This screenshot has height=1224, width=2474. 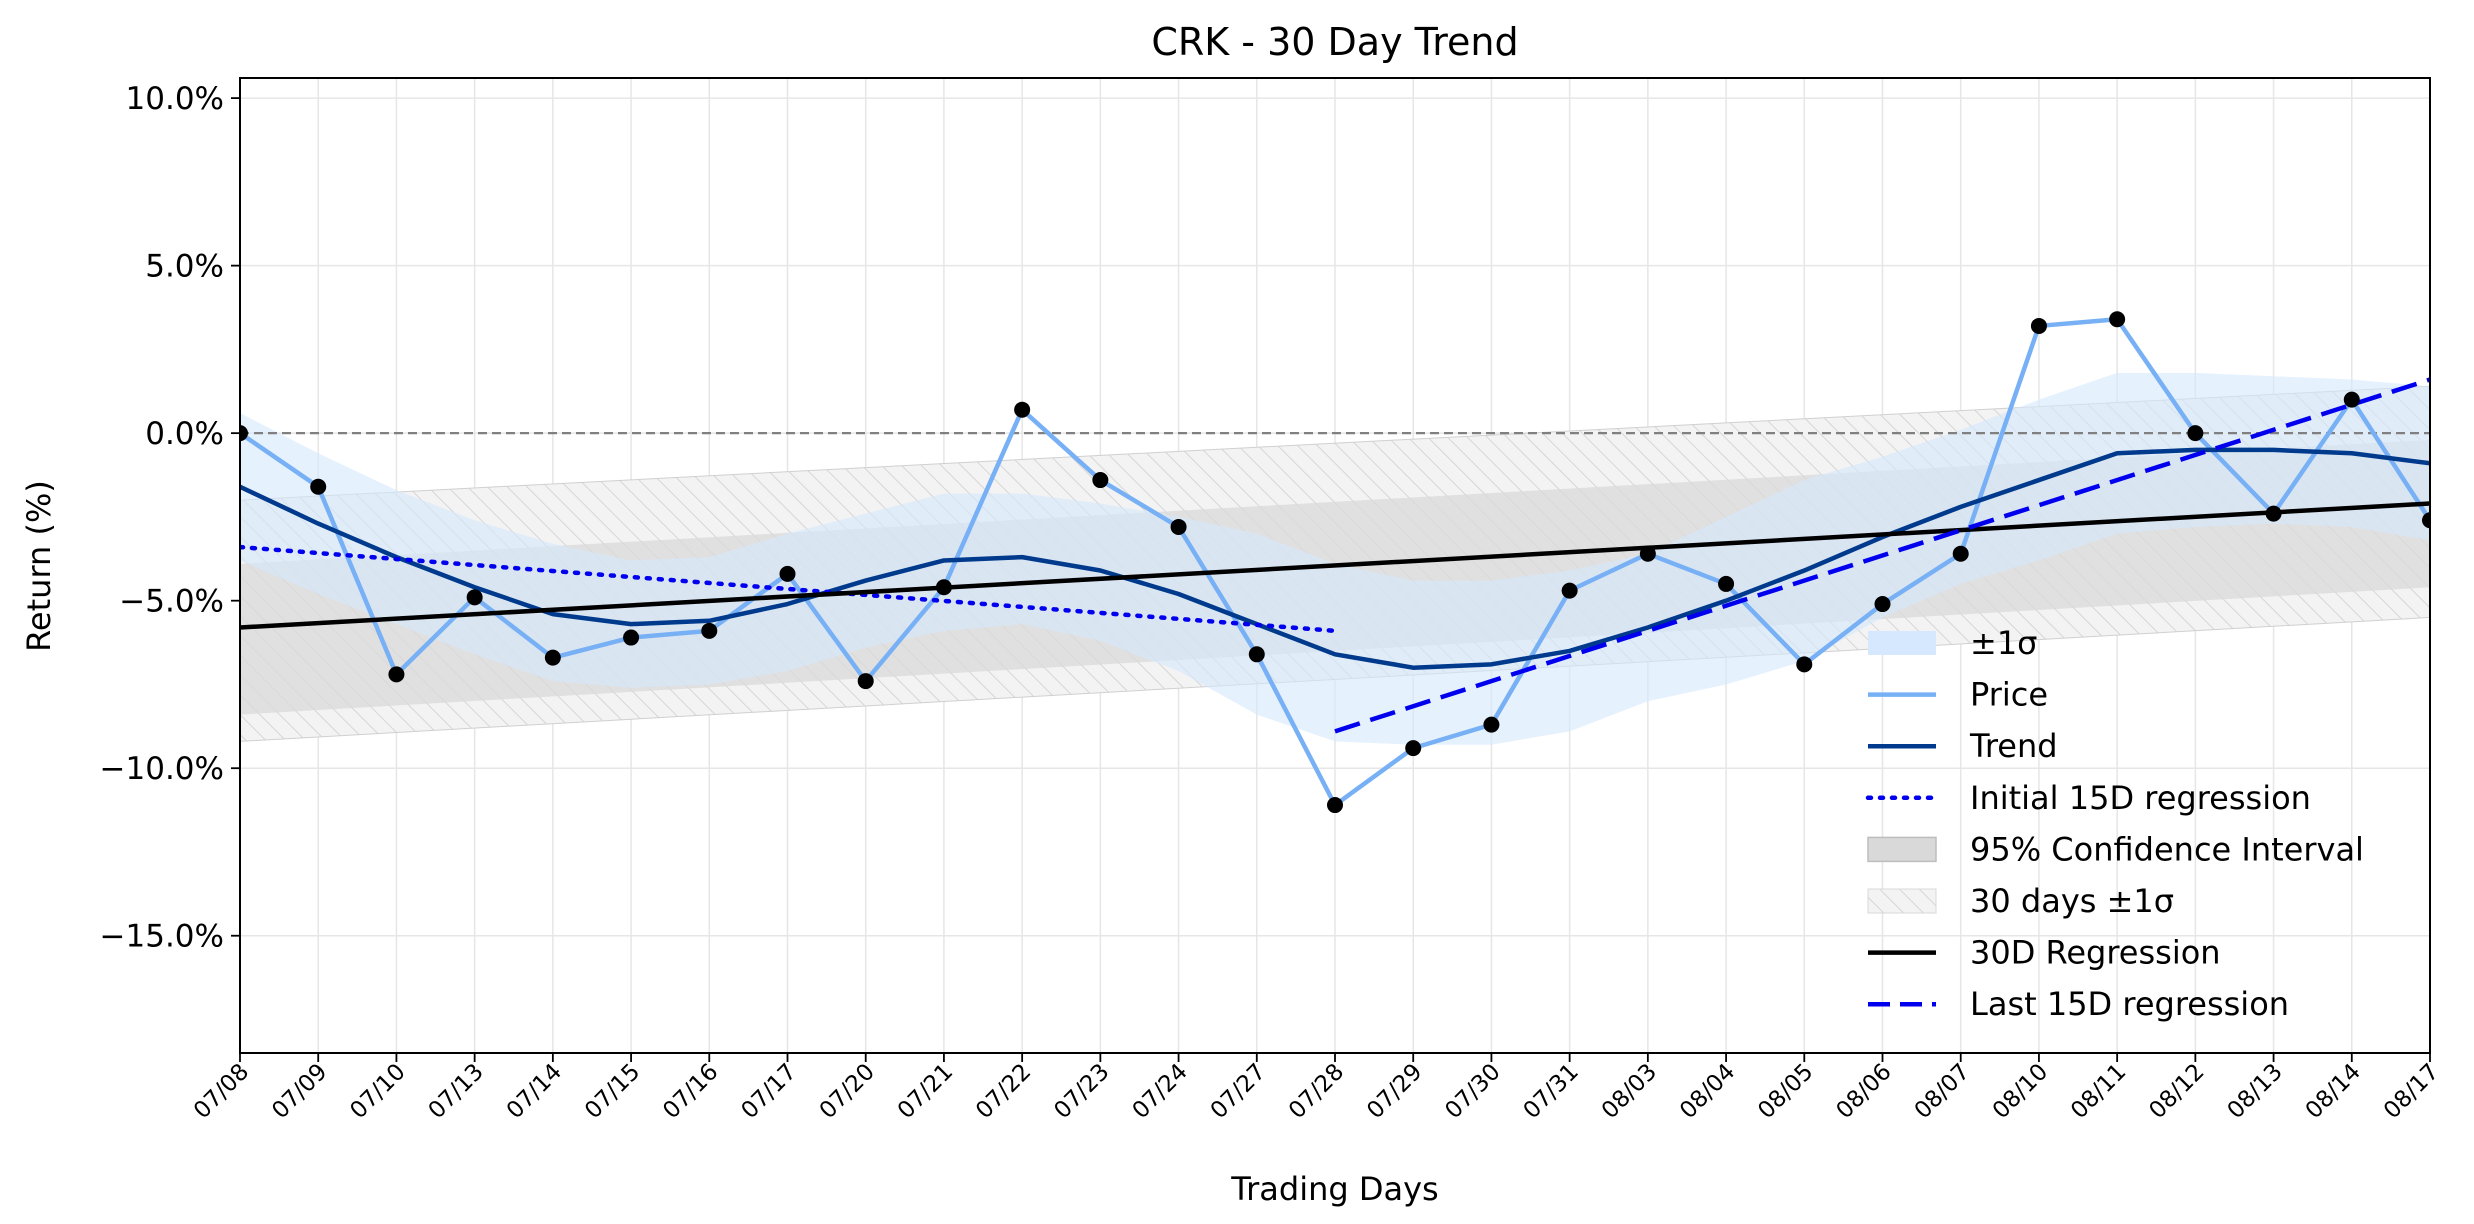 I want to click on x-tick-label: 08/17, so click(x=2411, y=1091).